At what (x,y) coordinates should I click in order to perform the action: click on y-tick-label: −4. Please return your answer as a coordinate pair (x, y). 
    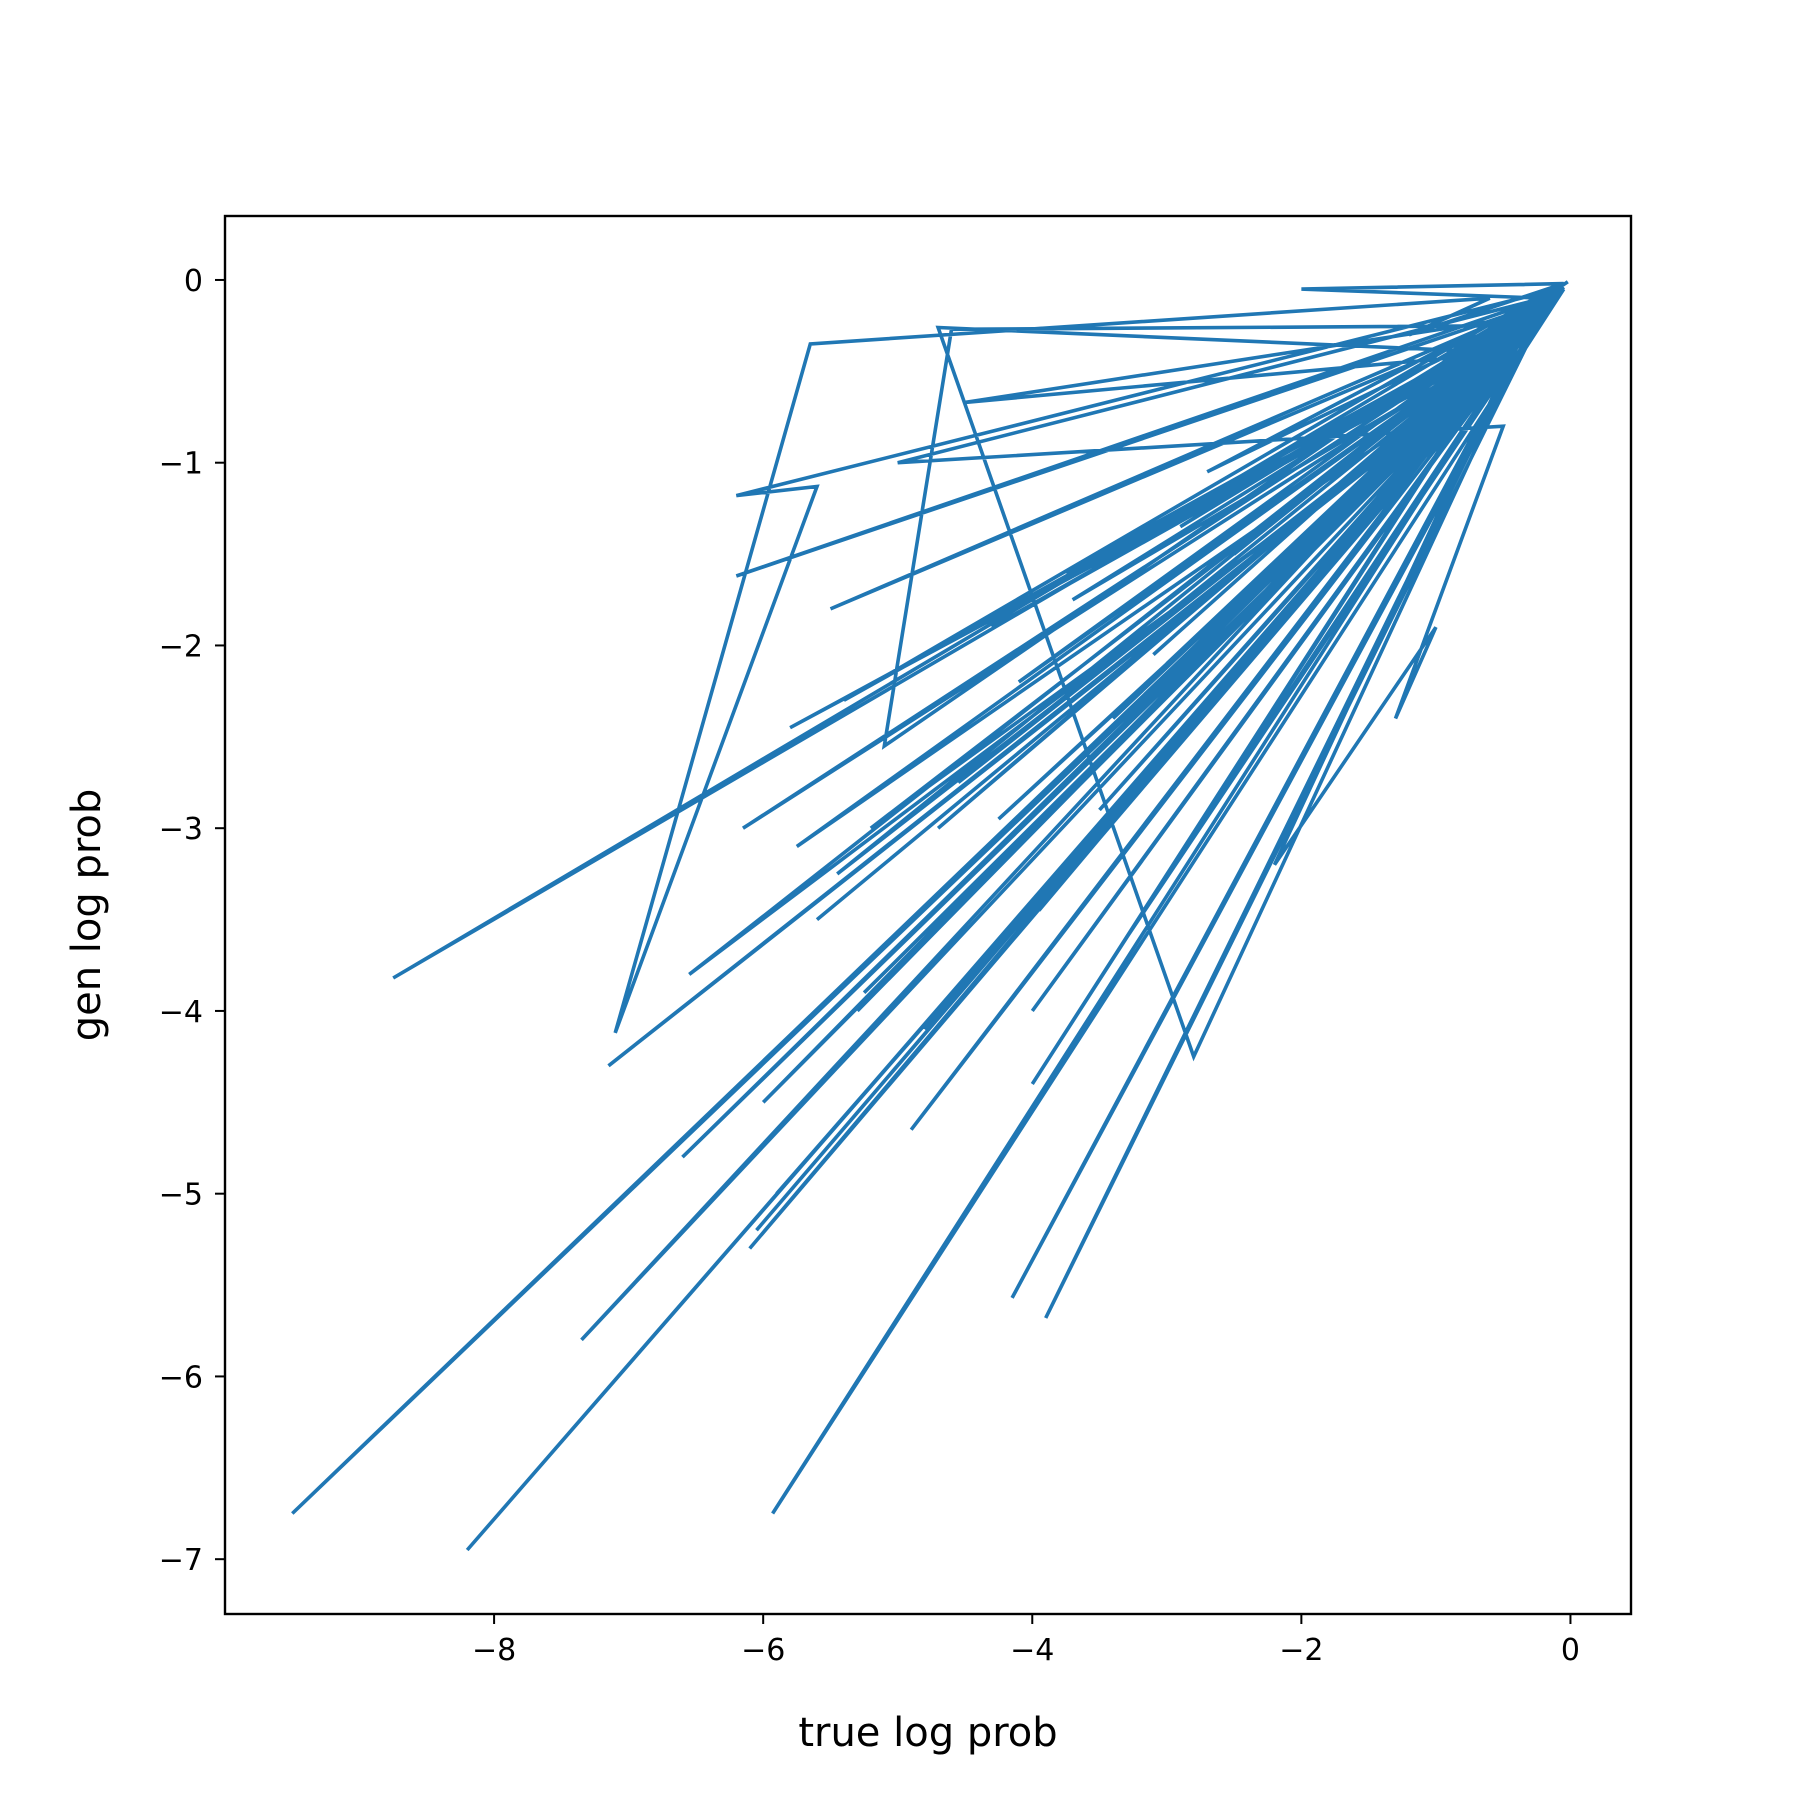
    Looking at the image, I should click on (181, 1012).